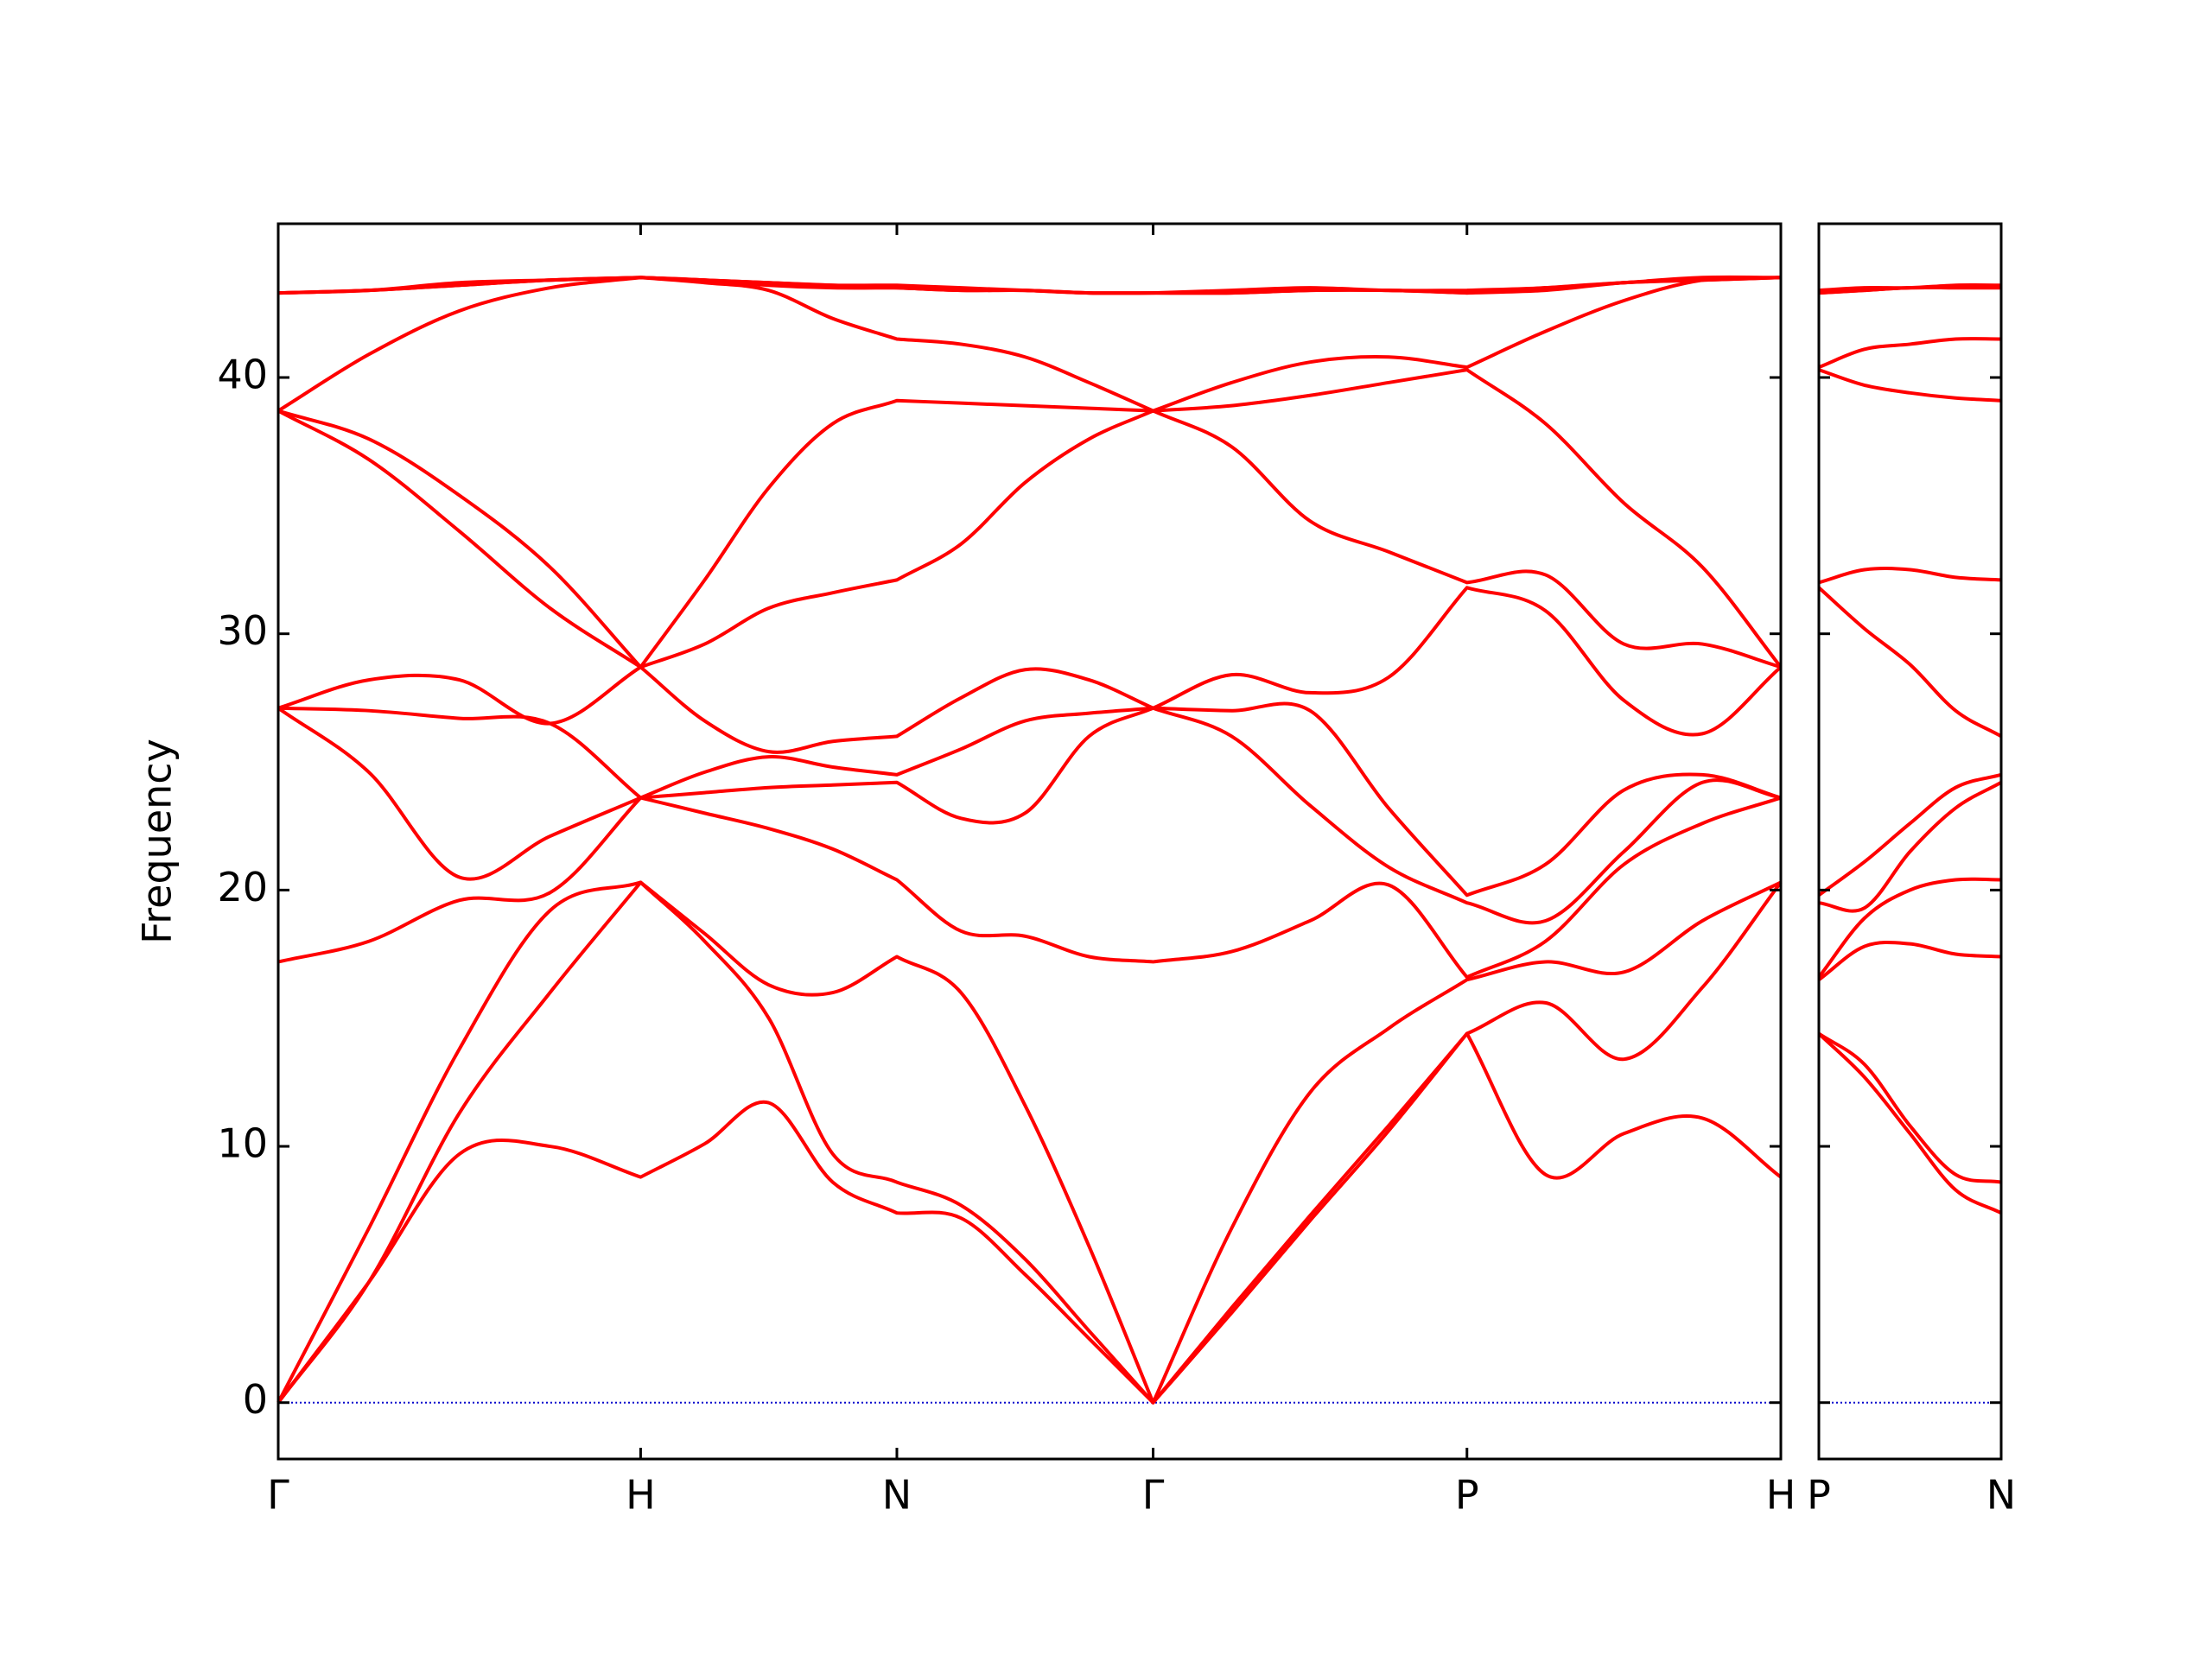 This screenshot has height=1662, width=2212. I want to click on y-tick-label: 20, so click(242, 887).